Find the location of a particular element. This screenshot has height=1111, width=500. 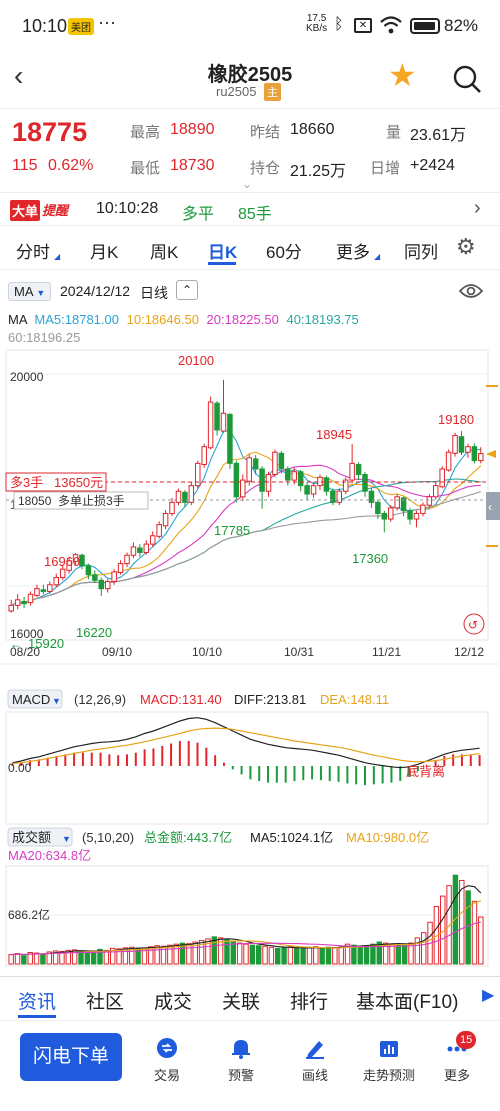

tab-ranking: 排行 is located at coordinates (309, 1002).